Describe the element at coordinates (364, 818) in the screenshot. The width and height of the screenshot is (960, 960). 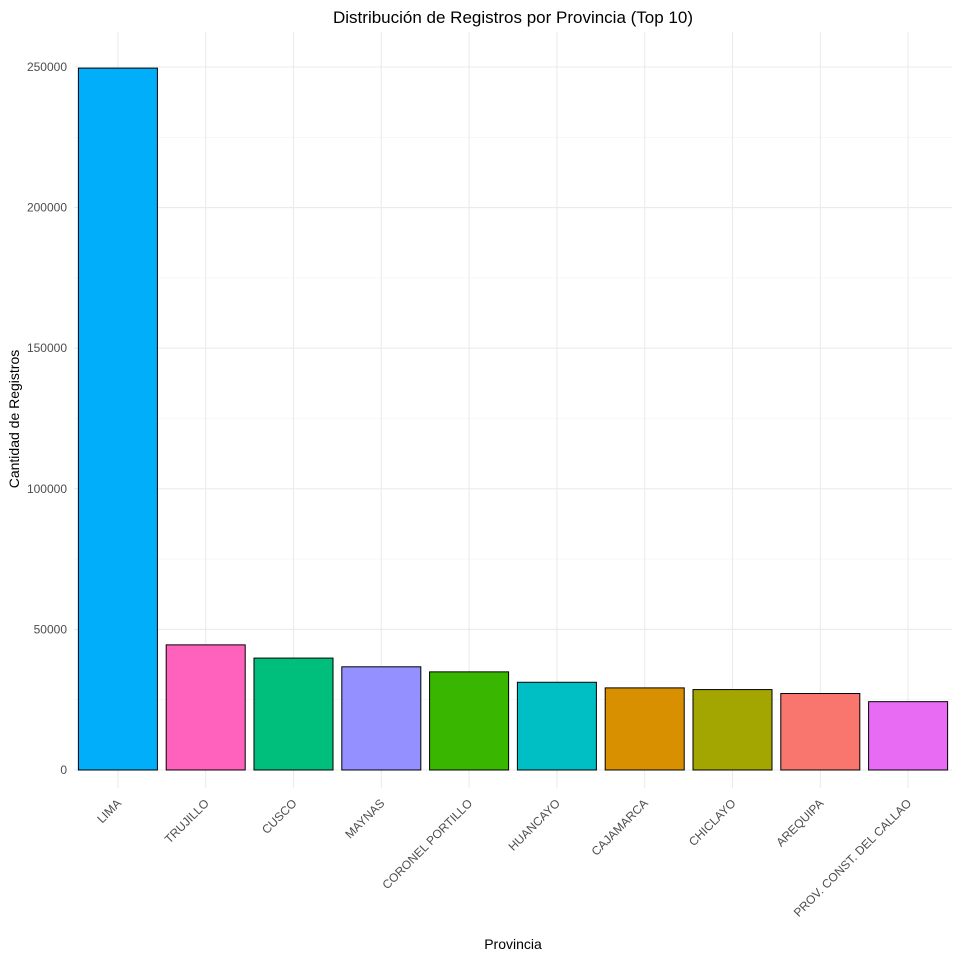
I see `x-tick-label: MAYNAS` at that location.